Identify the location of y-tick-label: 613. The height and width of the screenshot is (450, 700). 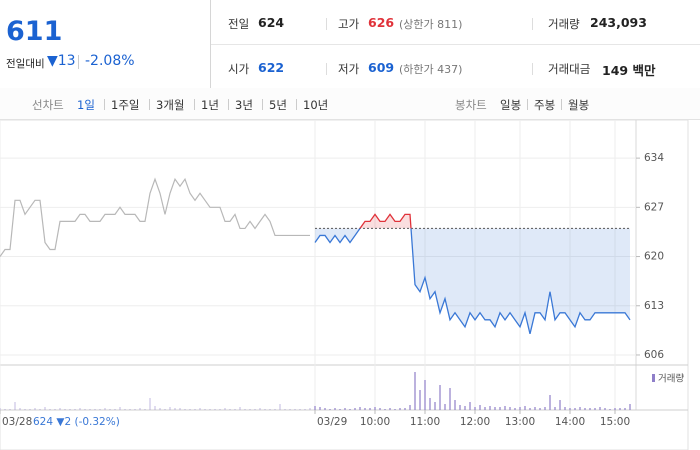
(654, 306).